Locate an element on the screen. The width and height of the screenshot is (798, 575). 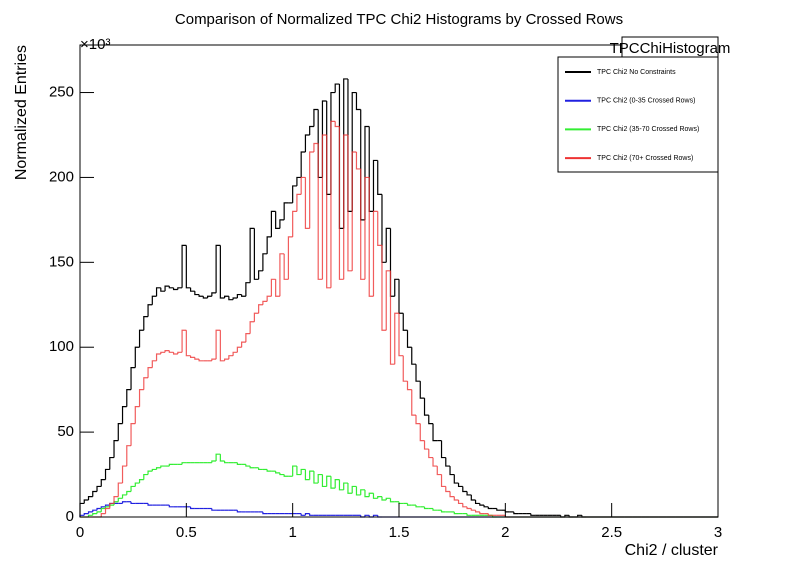
y-tick-label: 150 is located at coordinates (61, 261).